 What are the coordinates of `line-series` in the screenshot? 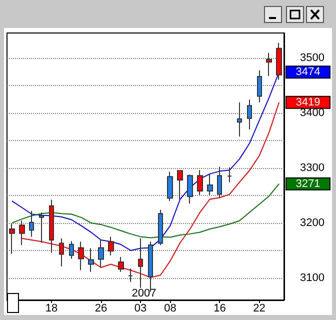 It's located at (145, 210).